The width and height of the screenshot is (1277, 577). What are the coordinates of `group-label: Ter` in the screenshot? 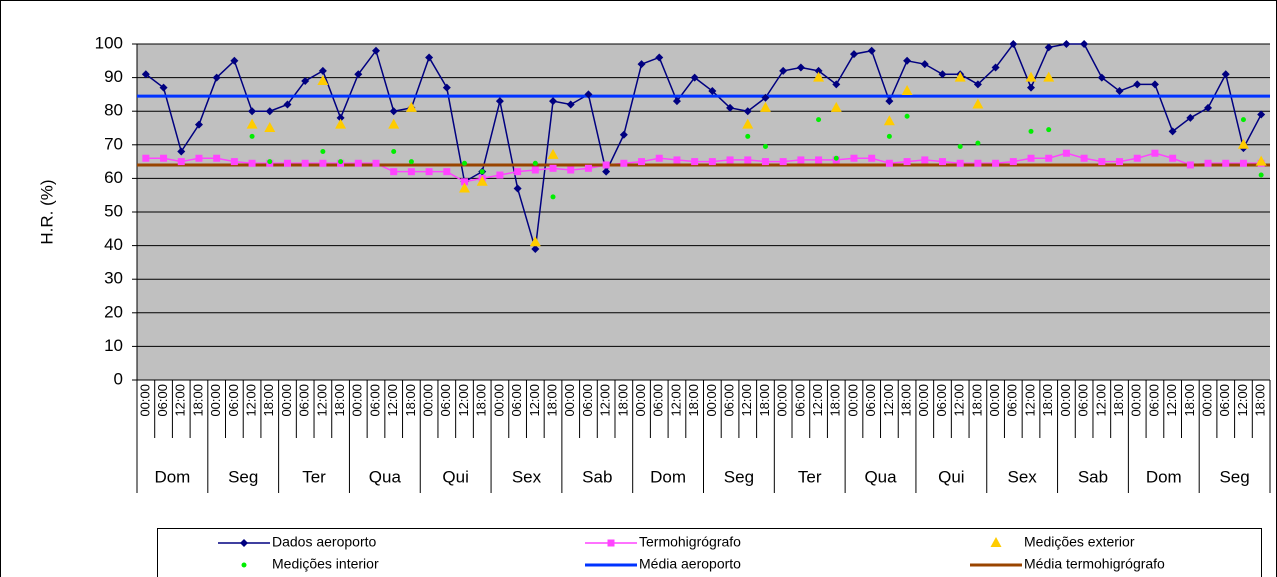 It's located at (314, 476).